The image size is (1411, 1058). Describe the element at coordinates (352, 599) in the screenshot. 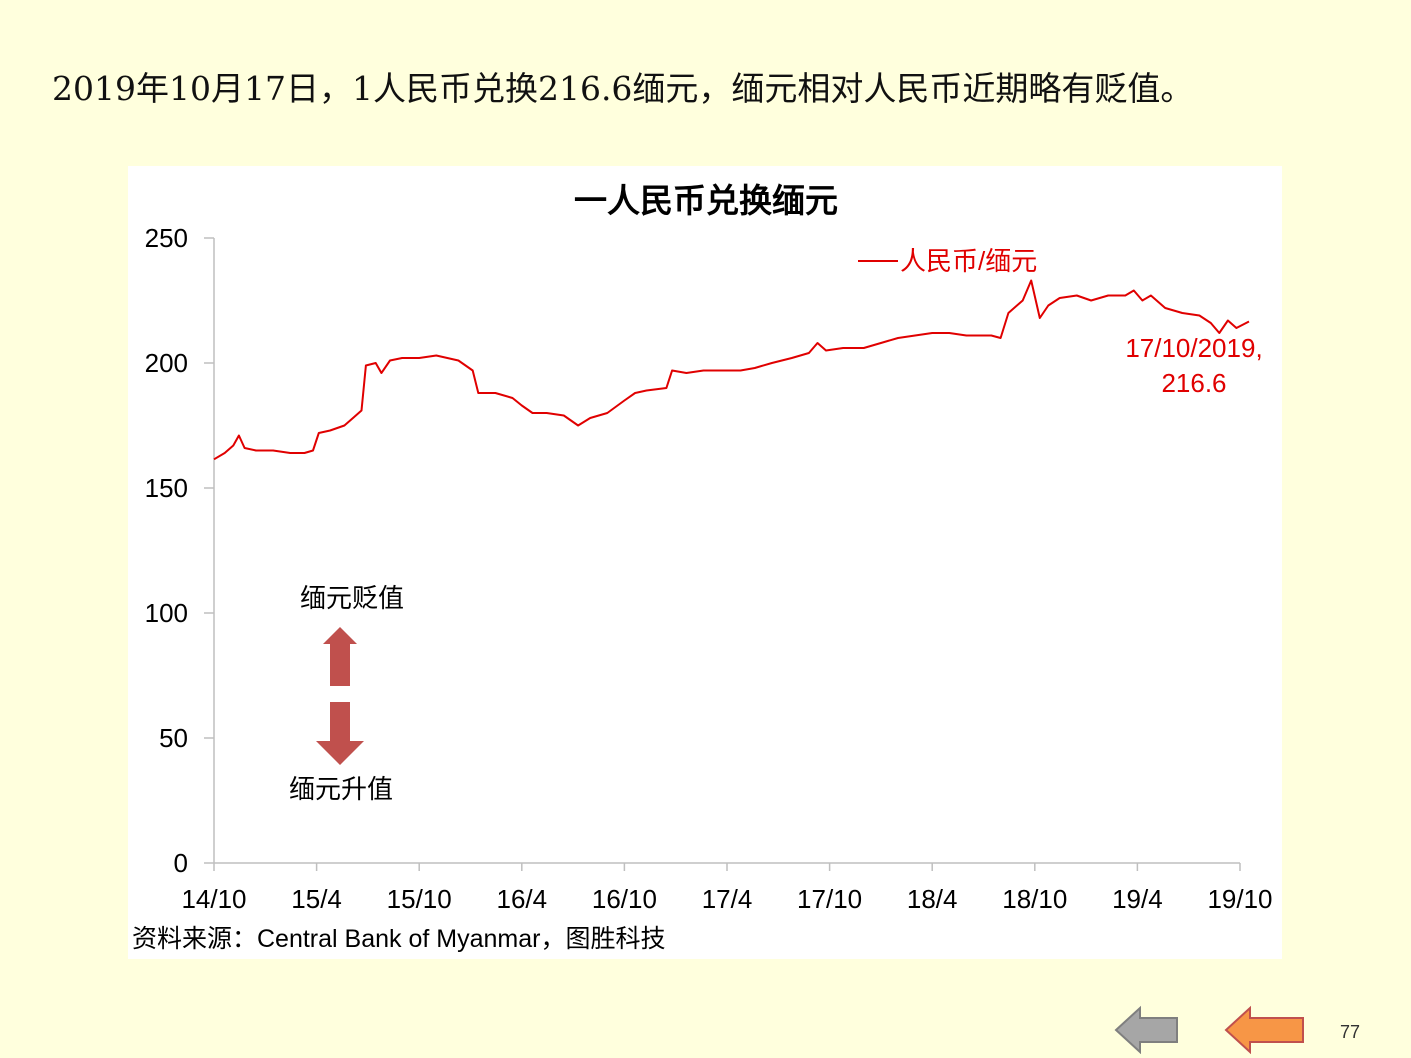

I see `depreciation-label: 缅元贬值` at that location.